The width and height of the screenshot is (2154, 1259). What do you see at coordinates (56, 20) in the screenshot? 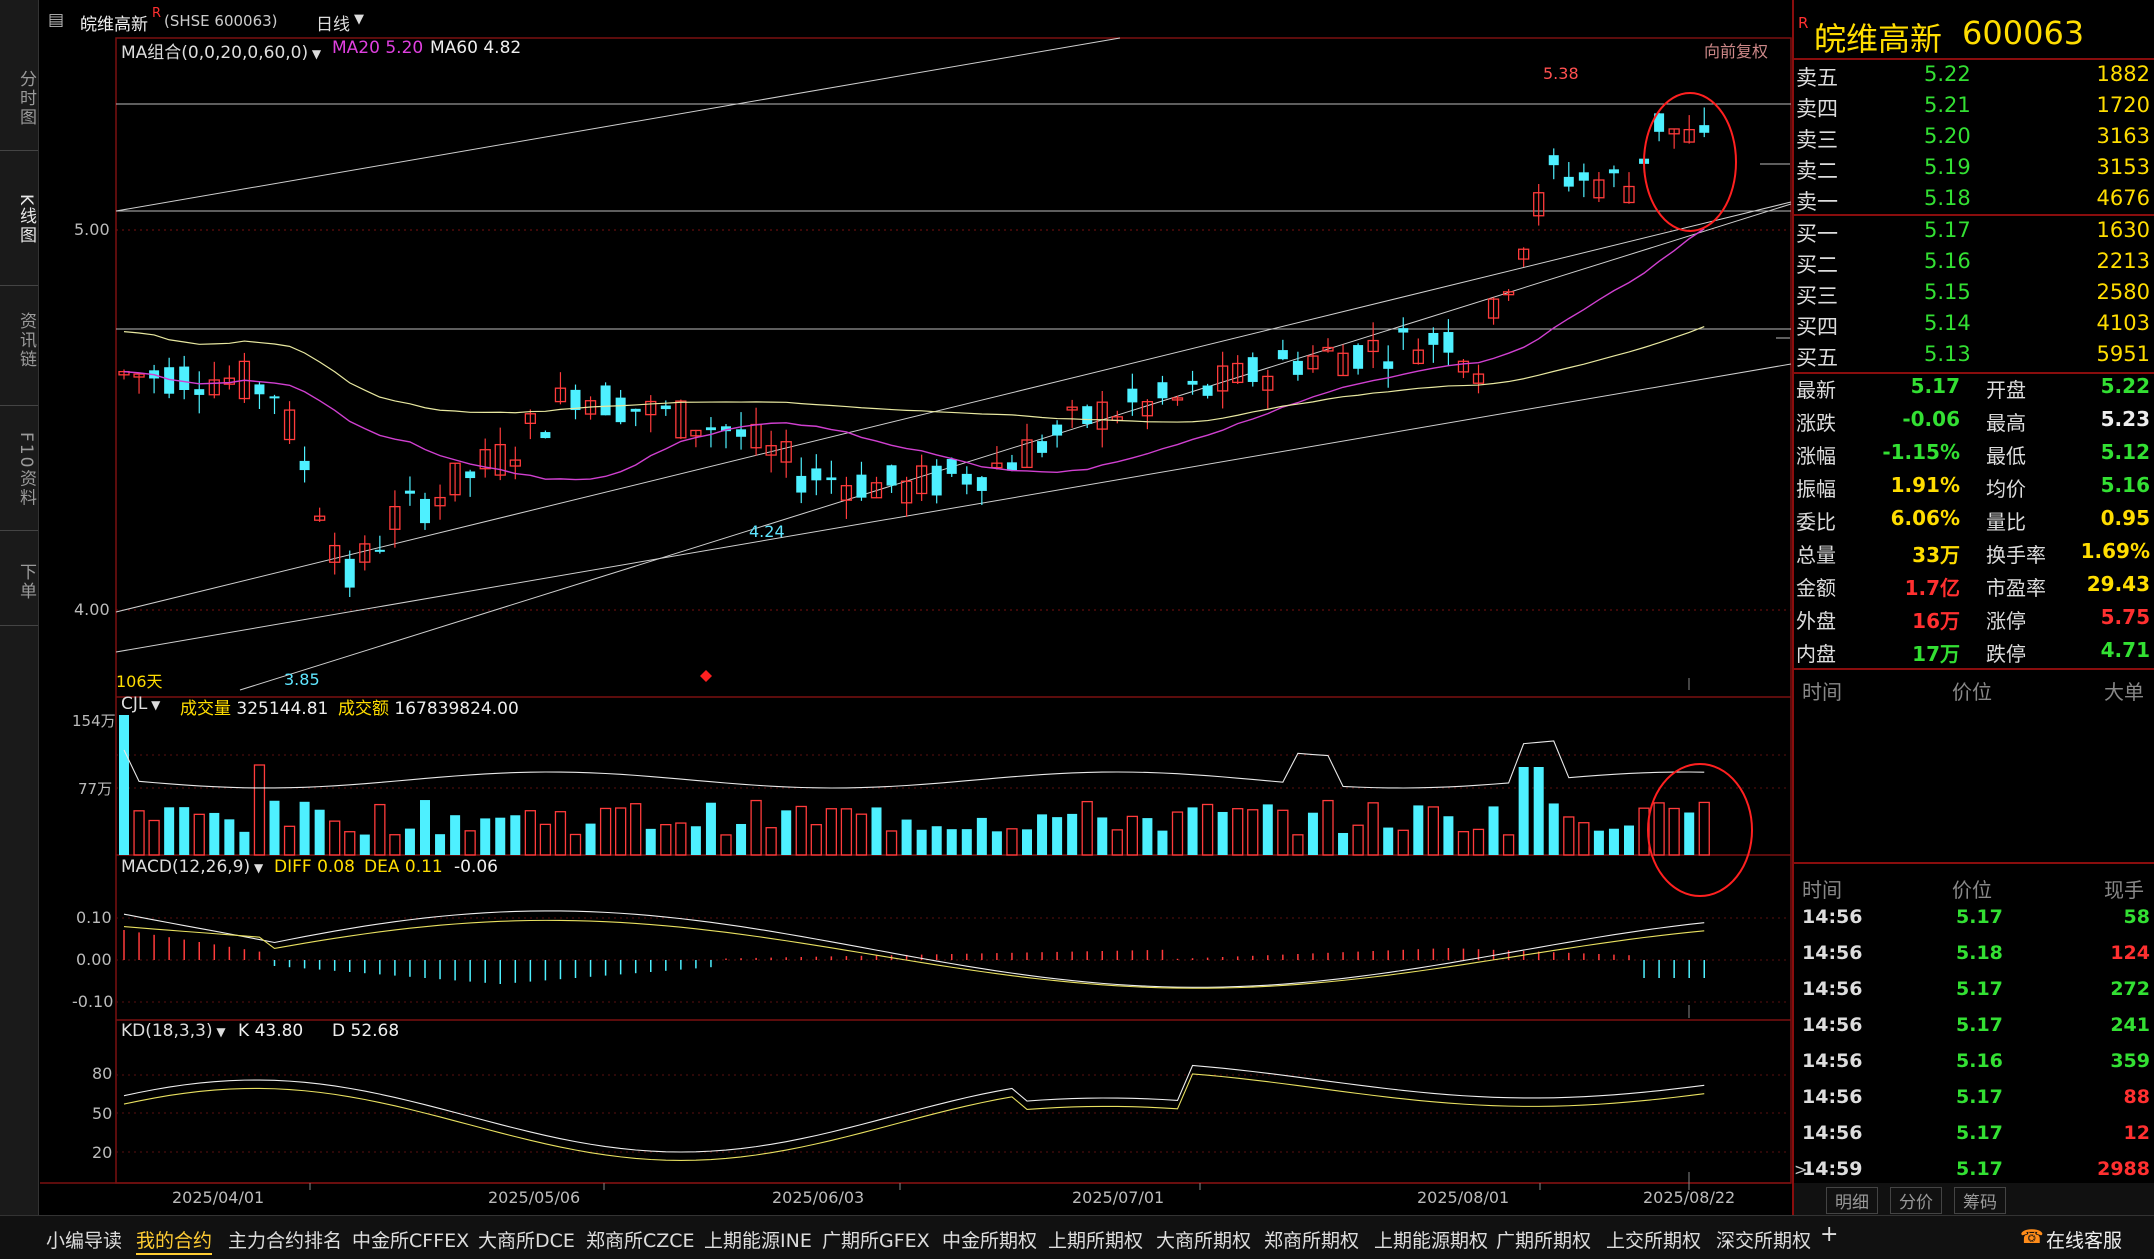
I see `menu-icon: ▤` at bounding box center [56, 20].